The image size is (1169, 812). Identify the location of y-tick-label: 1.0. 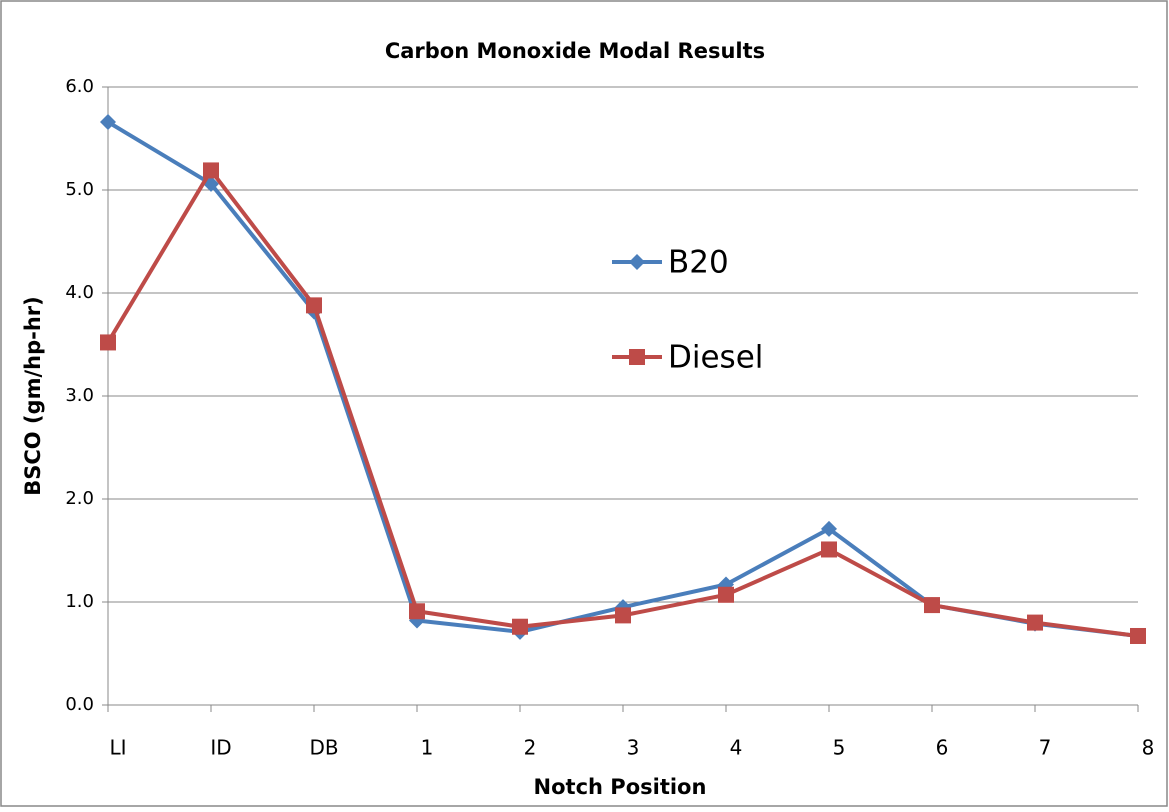
(79, 601).